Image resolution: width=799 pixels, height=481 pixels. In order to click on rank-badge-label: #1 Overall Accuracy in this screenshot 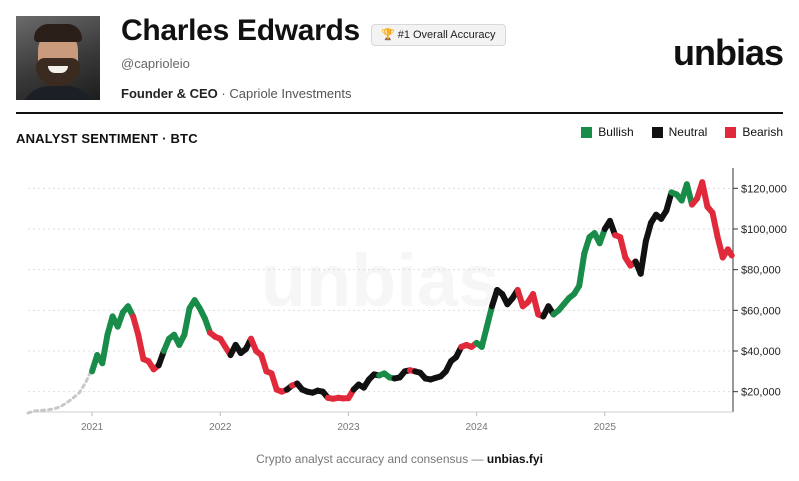, I will do `click(446, 35)`.